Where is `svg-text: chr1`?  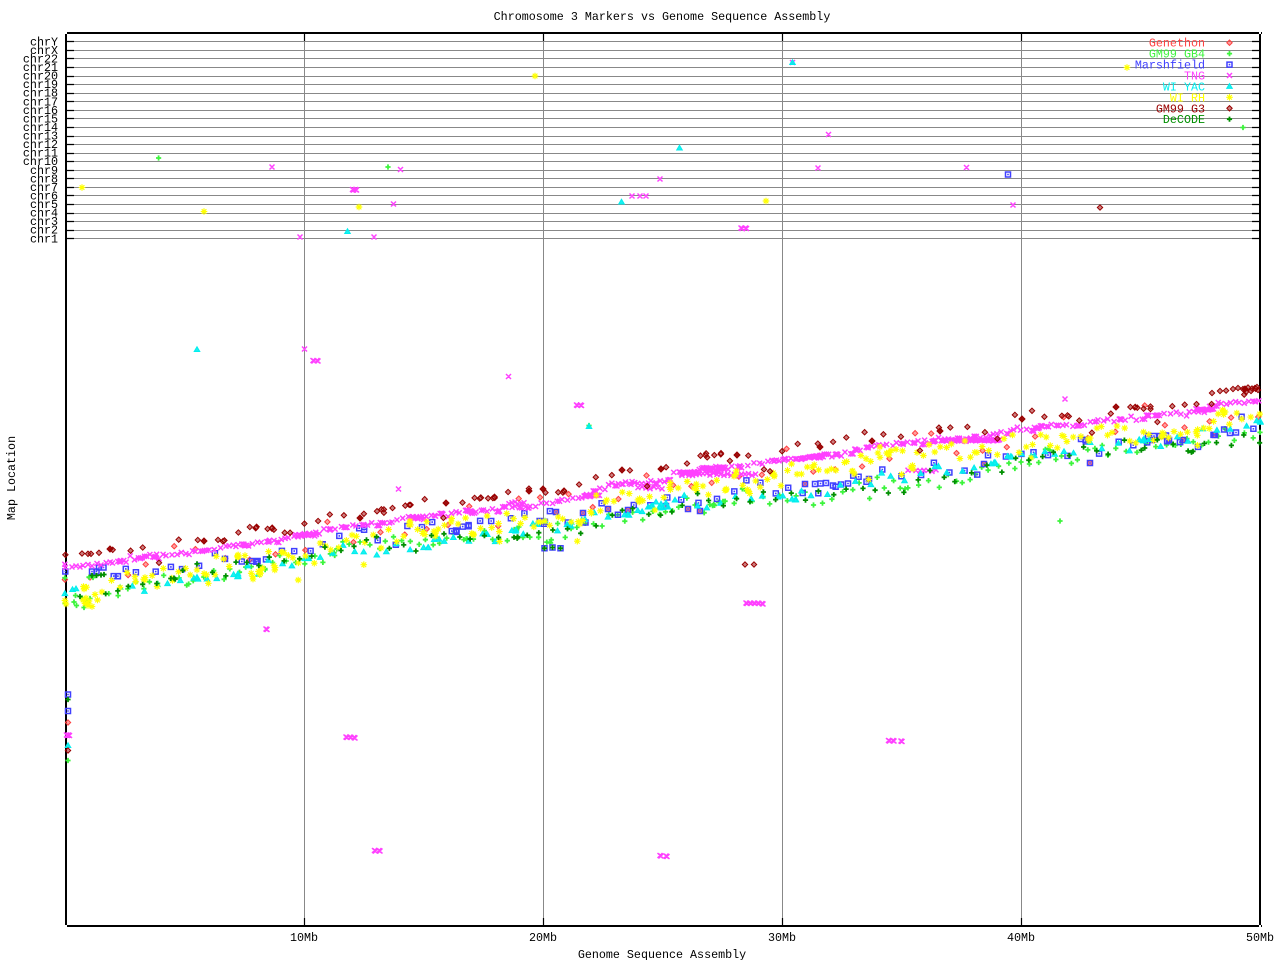 svg-text: chr1 is located at coordinates (44, 239).